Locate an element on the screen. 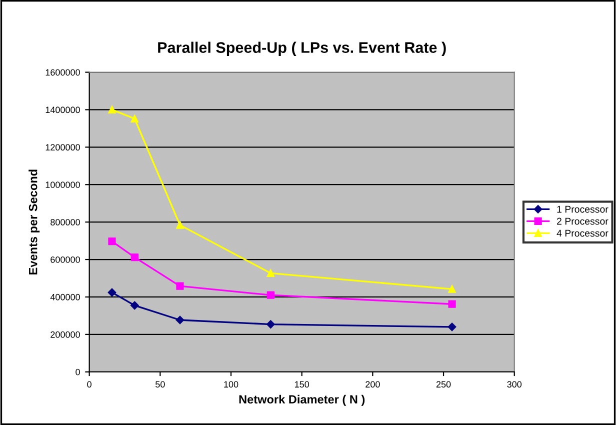  x-tick-label: 250 is located at coordinates (443, 384).